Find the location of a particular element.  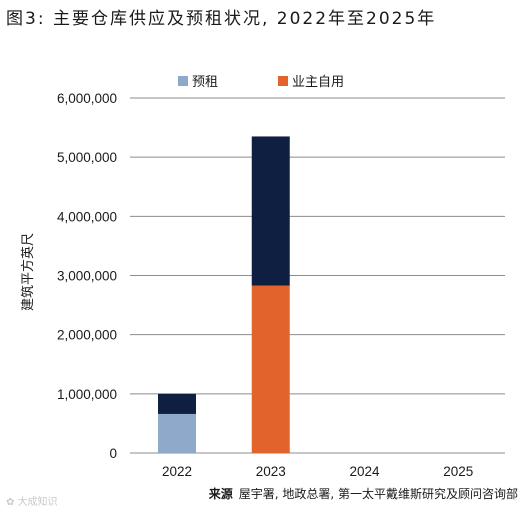

x-tick-label: 2024 is located at coordinates (364, 471).